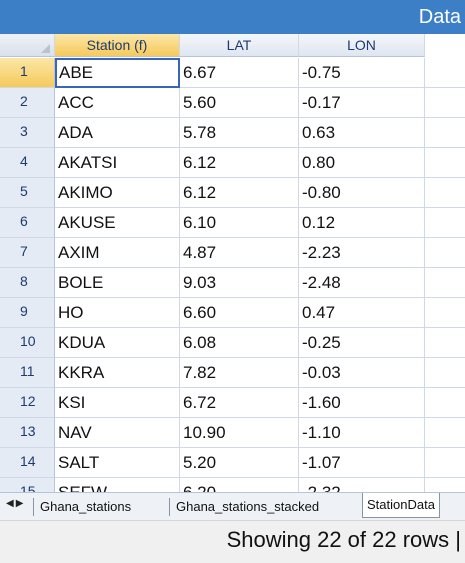 This screenshot has height=563, width=465. Describe the element at coordinates (27, 193) in the screenshot. I see `row-number: 5` at that location.